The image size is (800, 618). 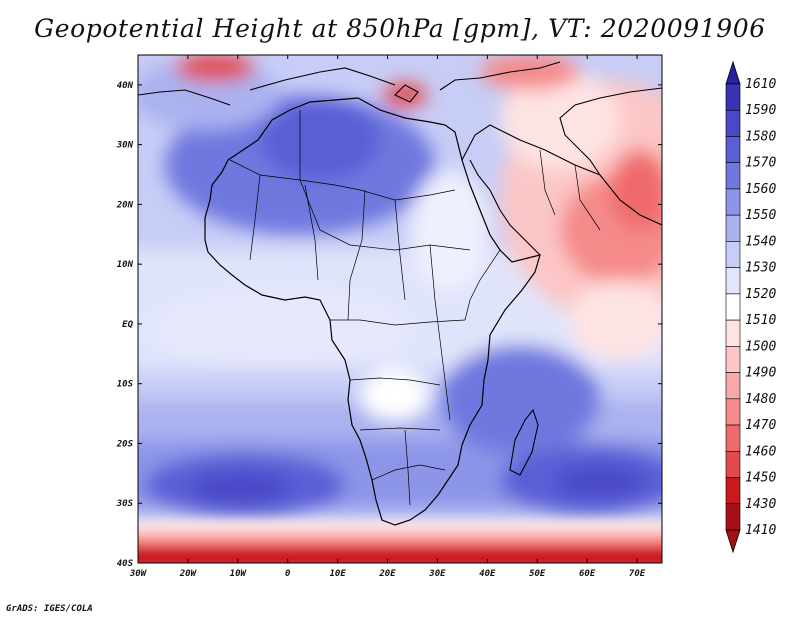 I want to click on x-tick-label: 50E, so click(x=537, y=574).